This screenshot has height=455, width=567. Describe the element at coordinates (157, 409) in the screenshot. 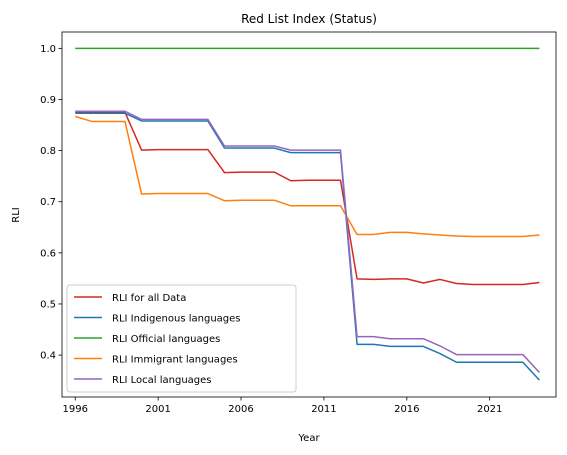

I see `x-tick-label: 2001` at that location.